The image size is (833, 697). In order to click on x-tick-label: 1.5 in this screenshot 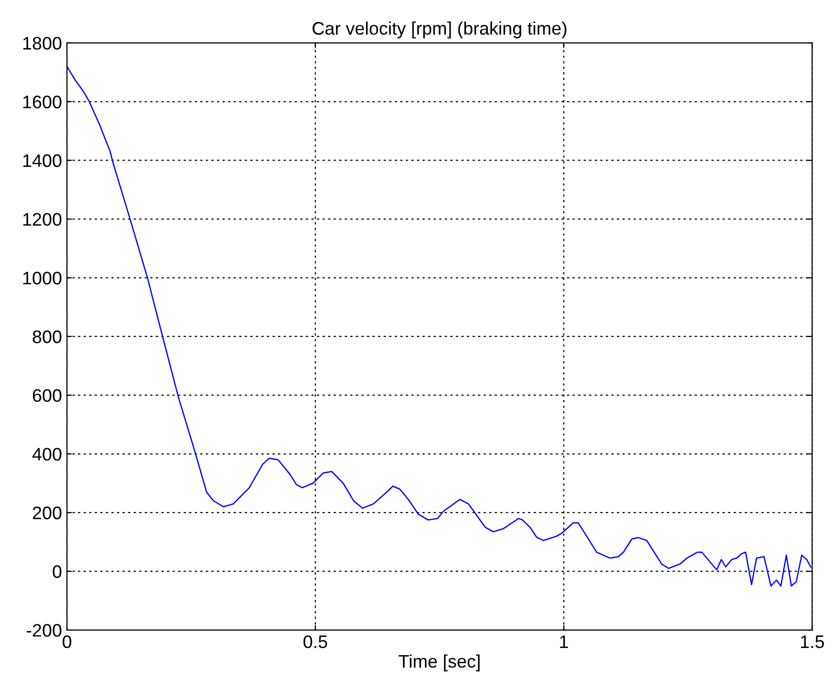, I will do `click(812, 642)`.